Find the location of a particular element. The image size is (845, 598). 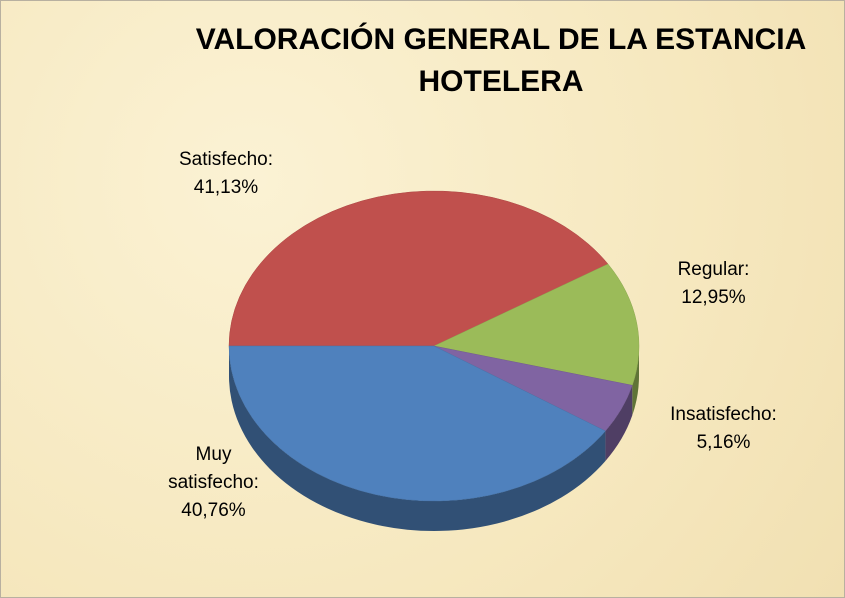

category-label: Satisfecho: is located at coordinates (226, 159).